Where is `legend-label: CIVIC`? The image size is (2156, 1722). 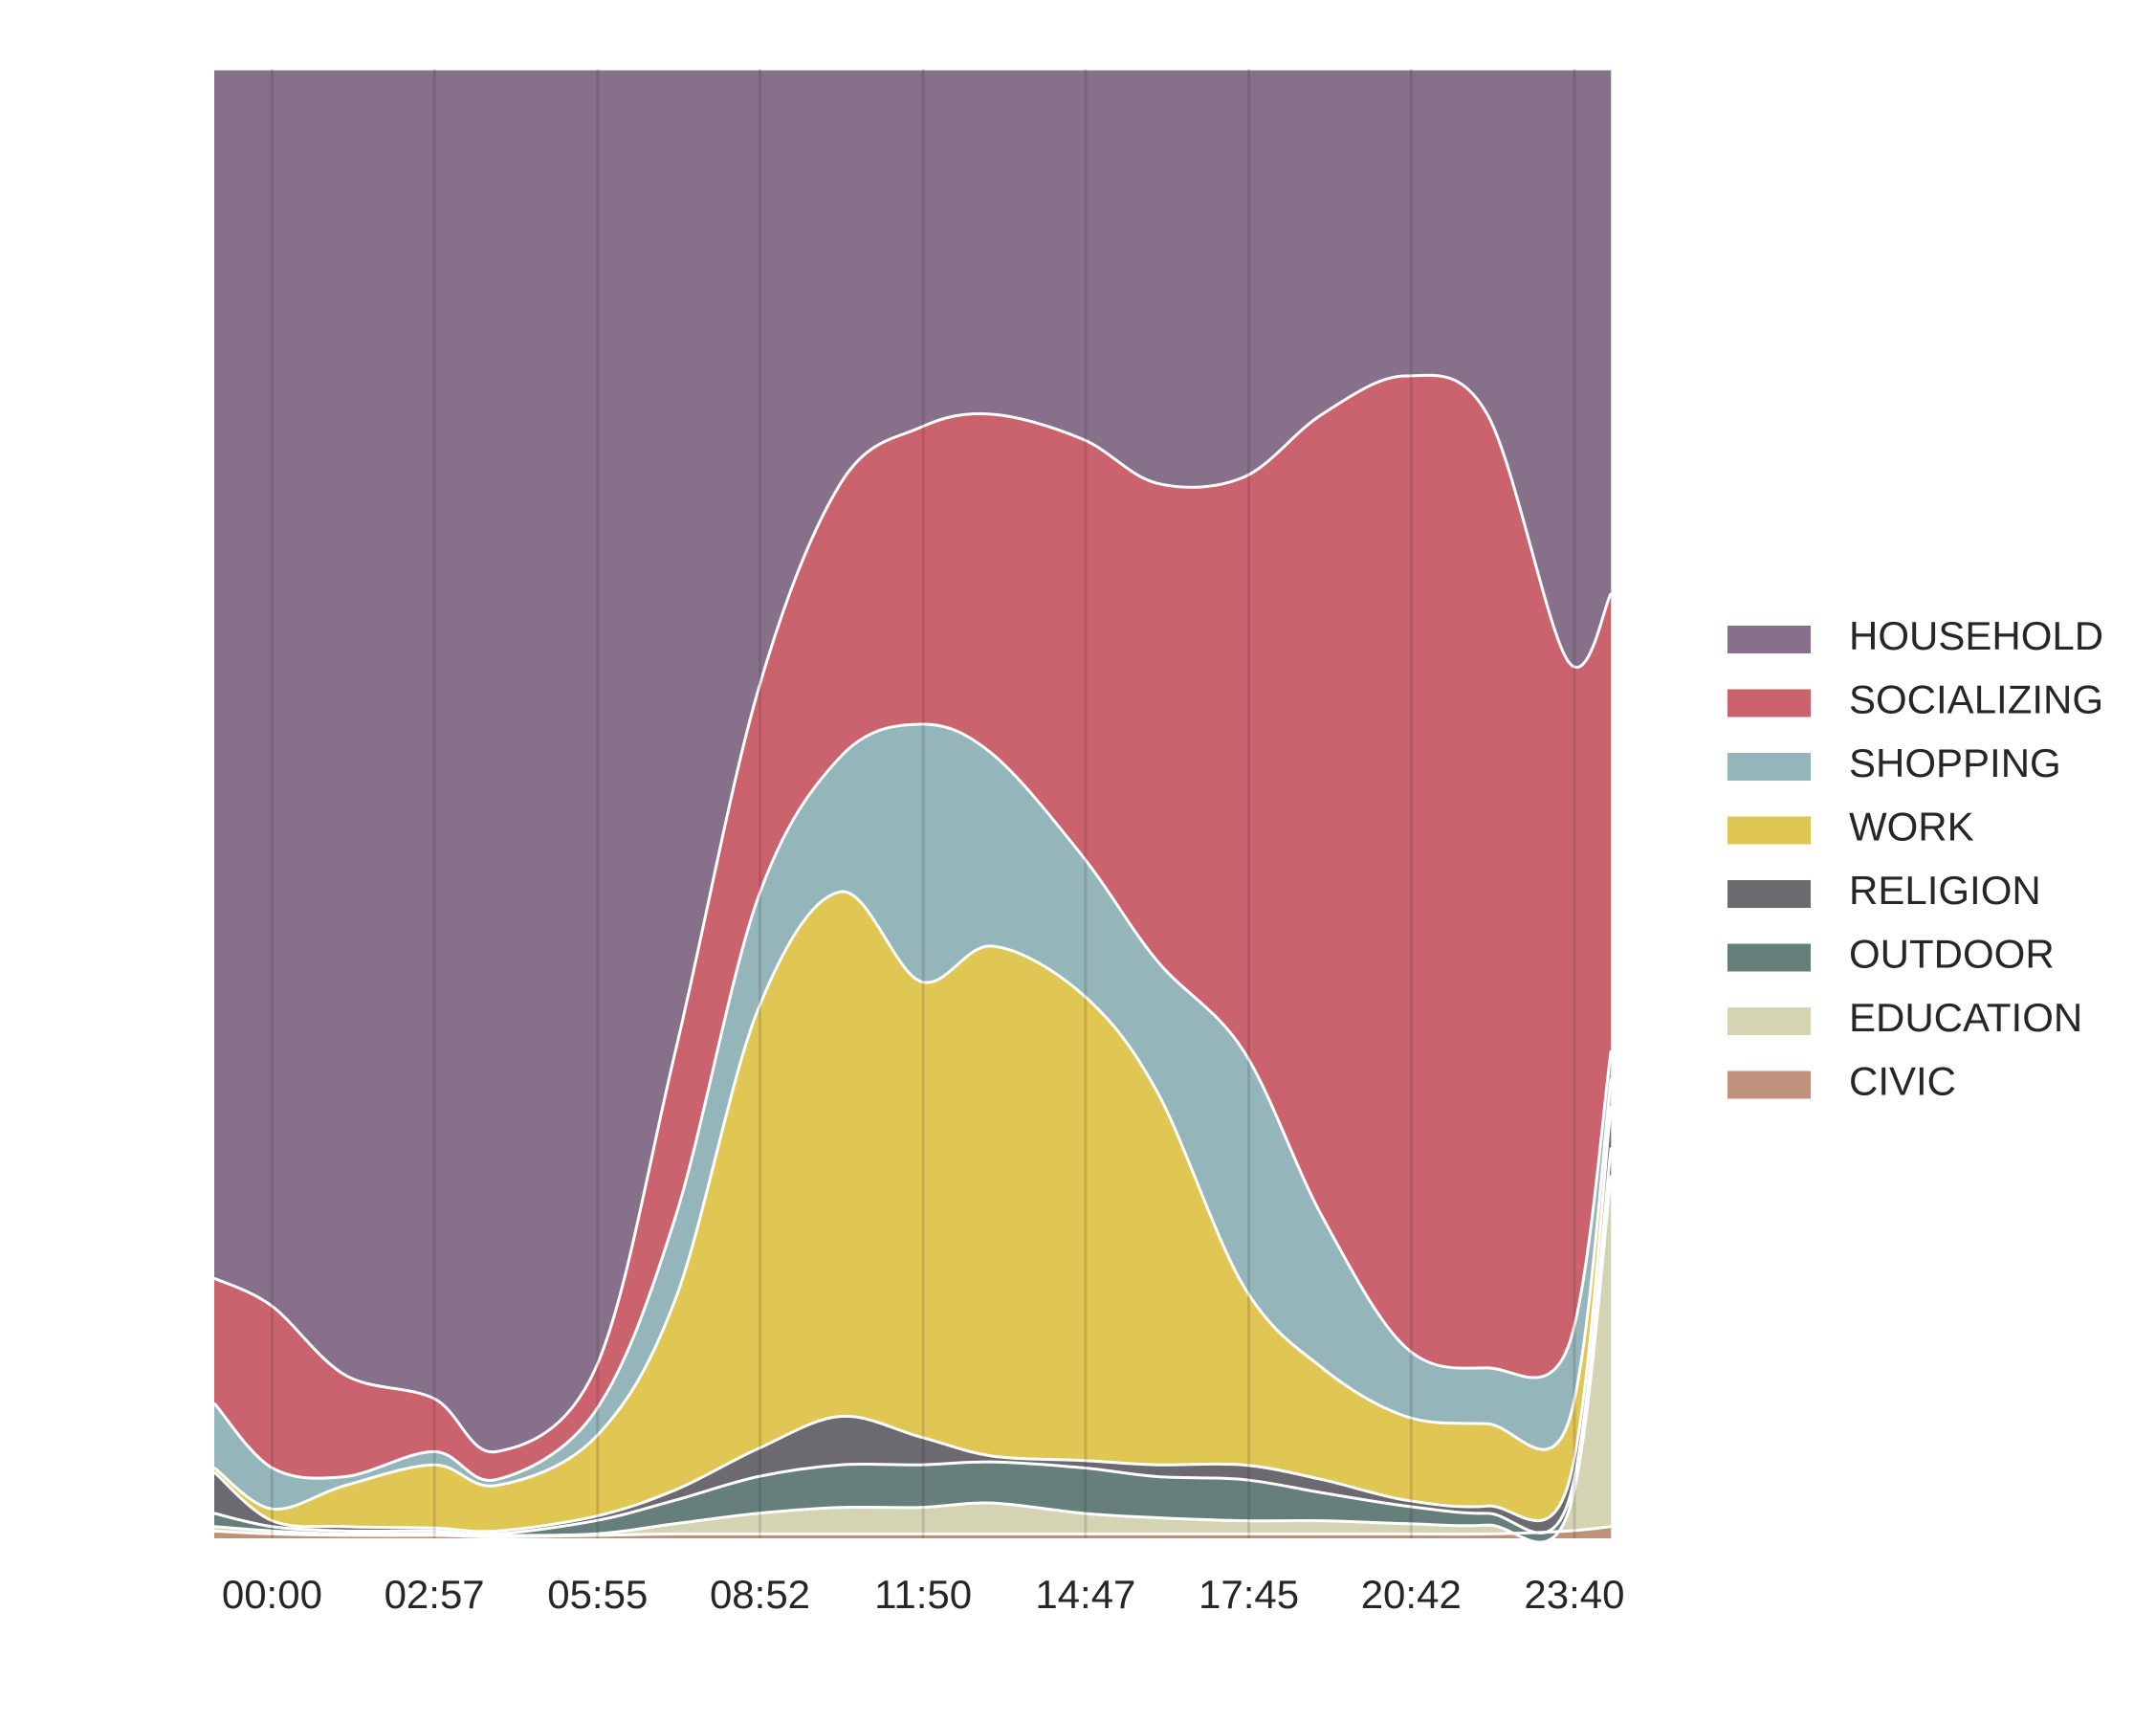 legend-label: CIVIC is located at coordinates (1902, 1081).